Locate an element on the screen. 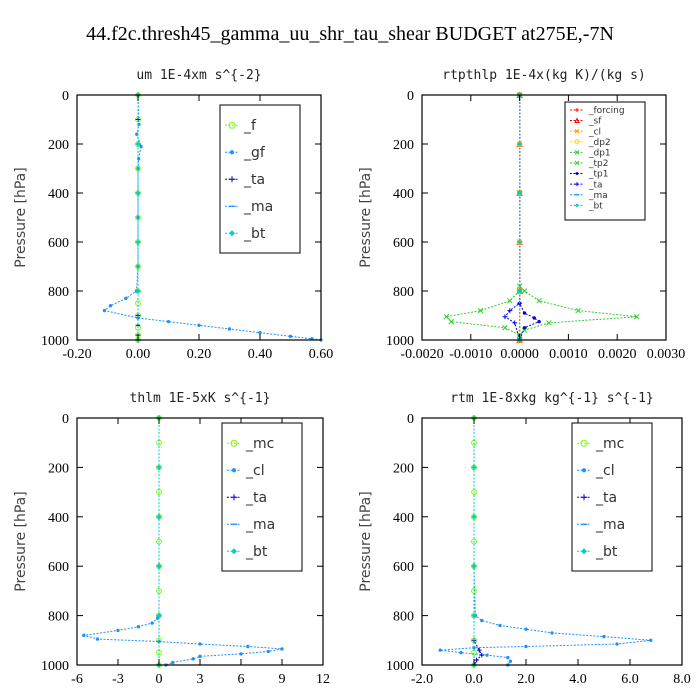 The width and height of the screenshot is (700, 700). y-tick-label: 400 is located at coordinates (58, 194).